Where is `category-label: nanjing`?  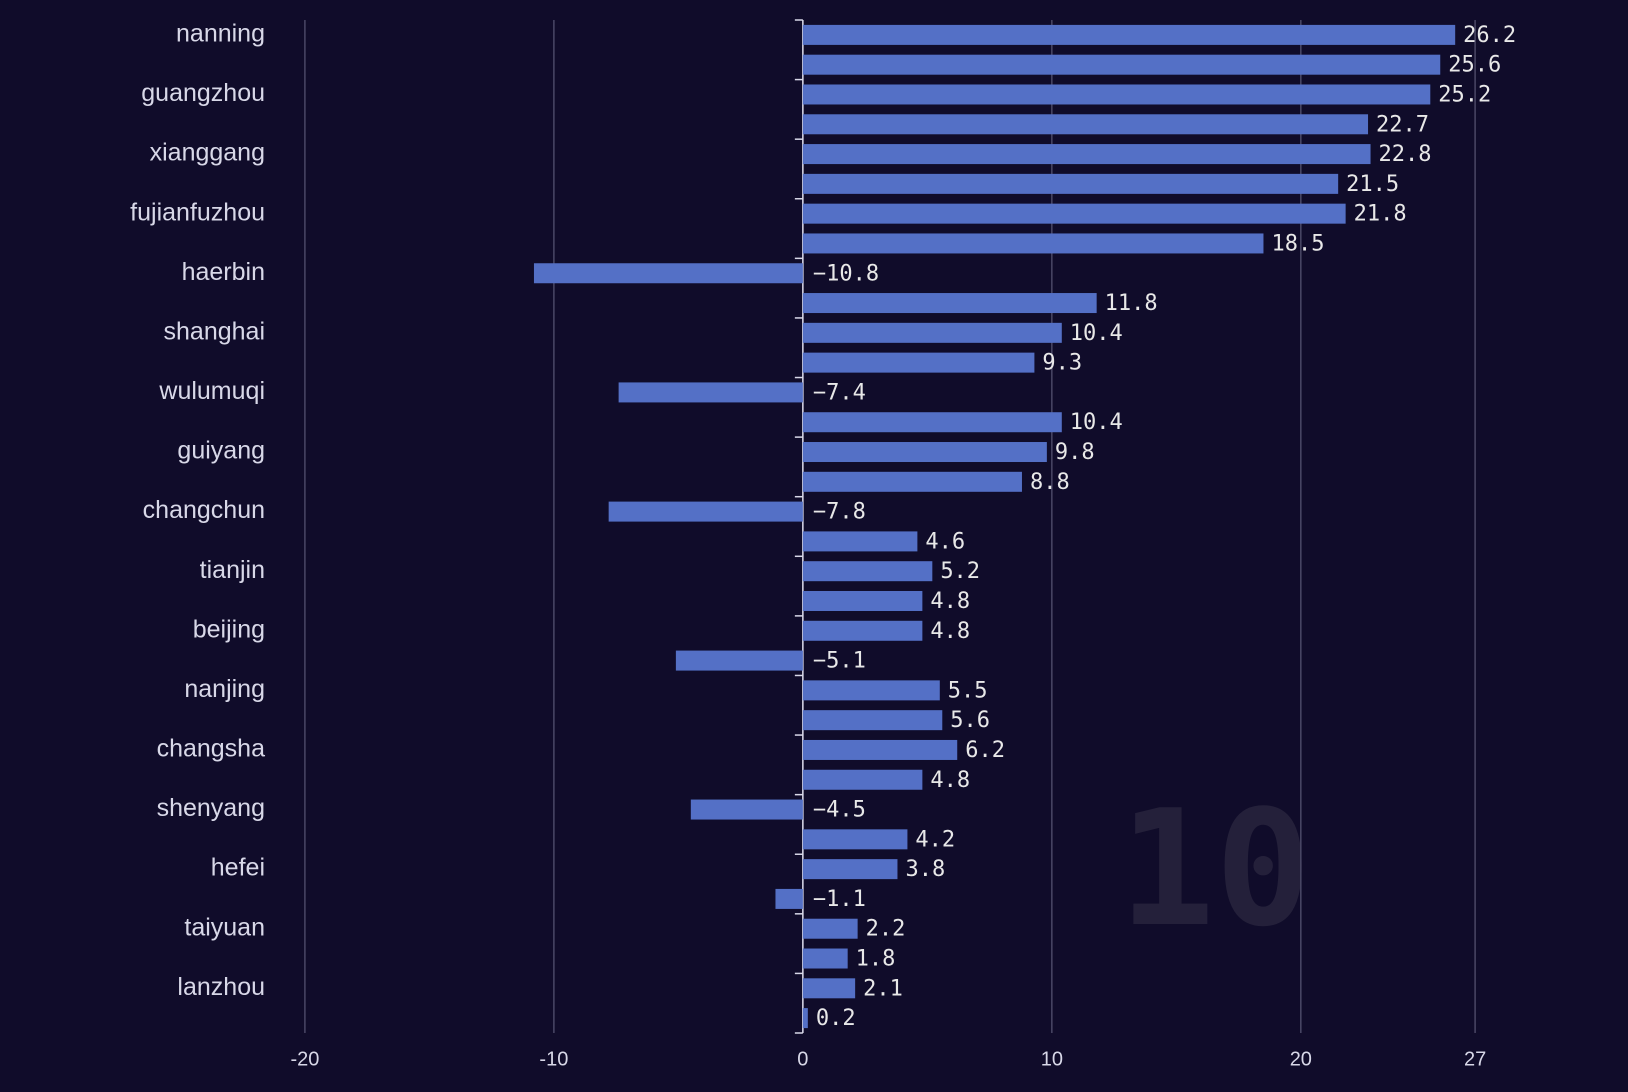
category-label: nanjing is located at coordinates (224, 689).